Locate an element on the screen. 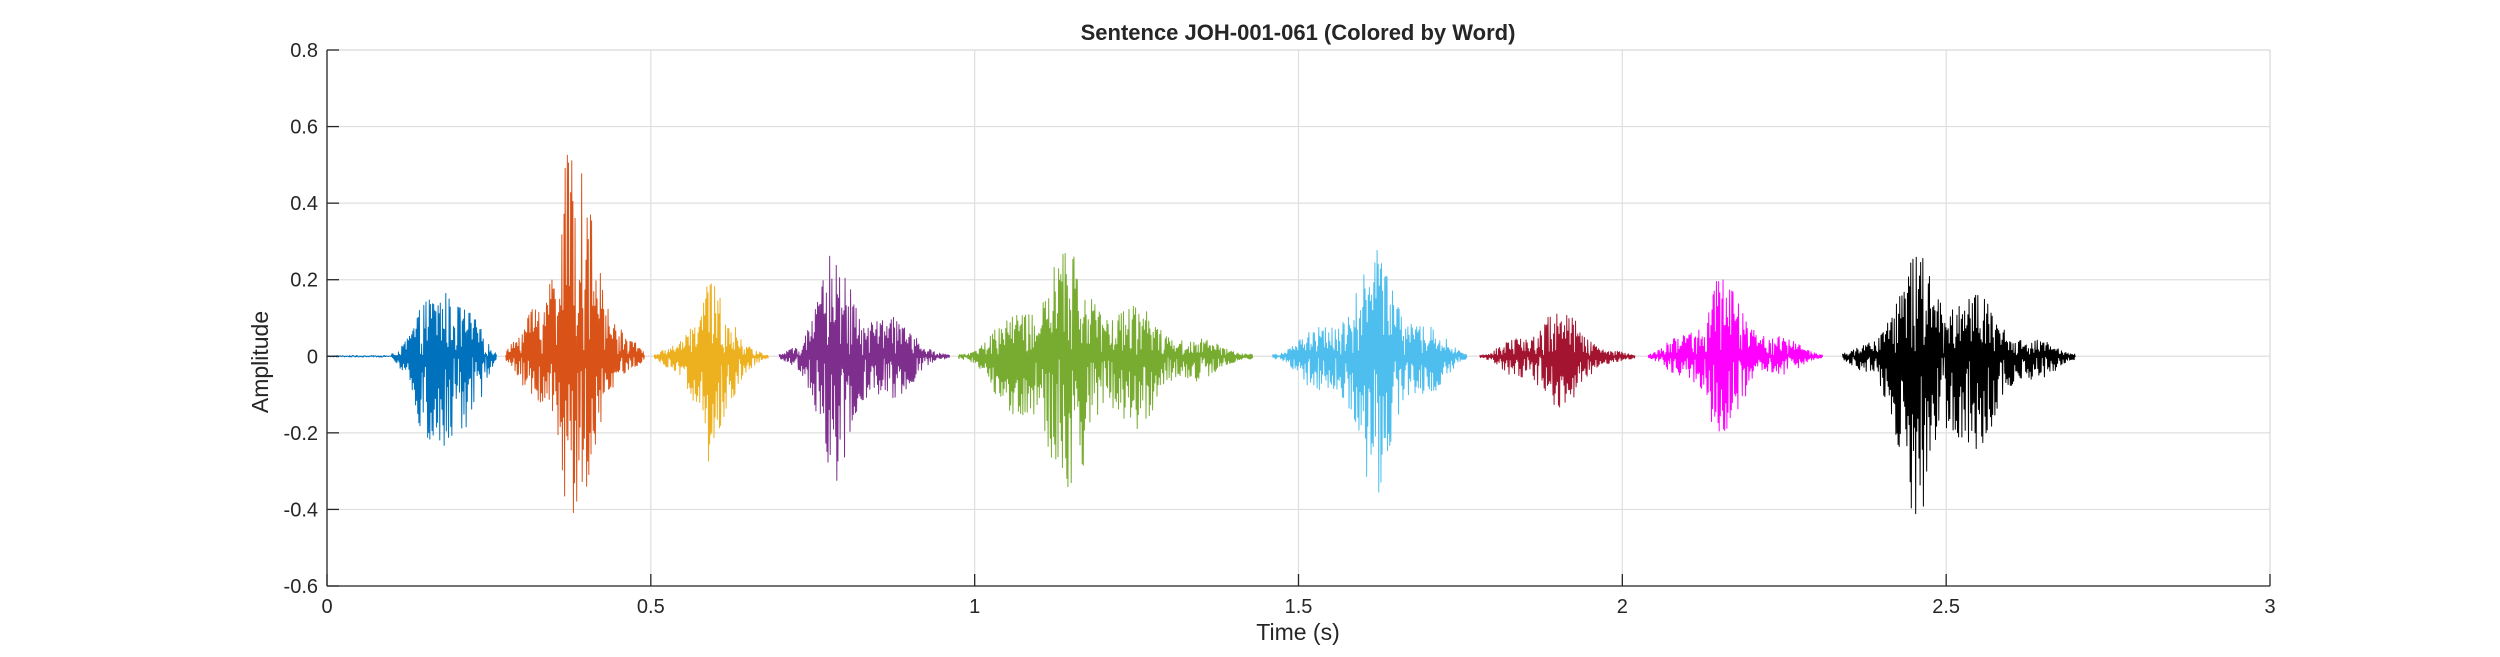  y-tick-label: 0.6 is located at coordinates (304, 128).